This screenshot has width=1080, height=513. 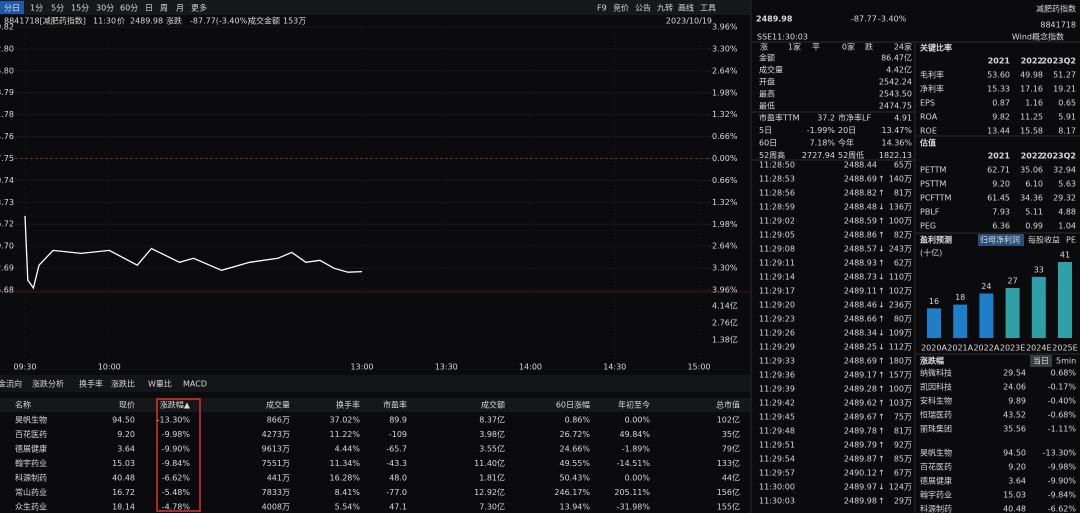 I want to click on table-cell: 441万, so click(x=278, y=478).